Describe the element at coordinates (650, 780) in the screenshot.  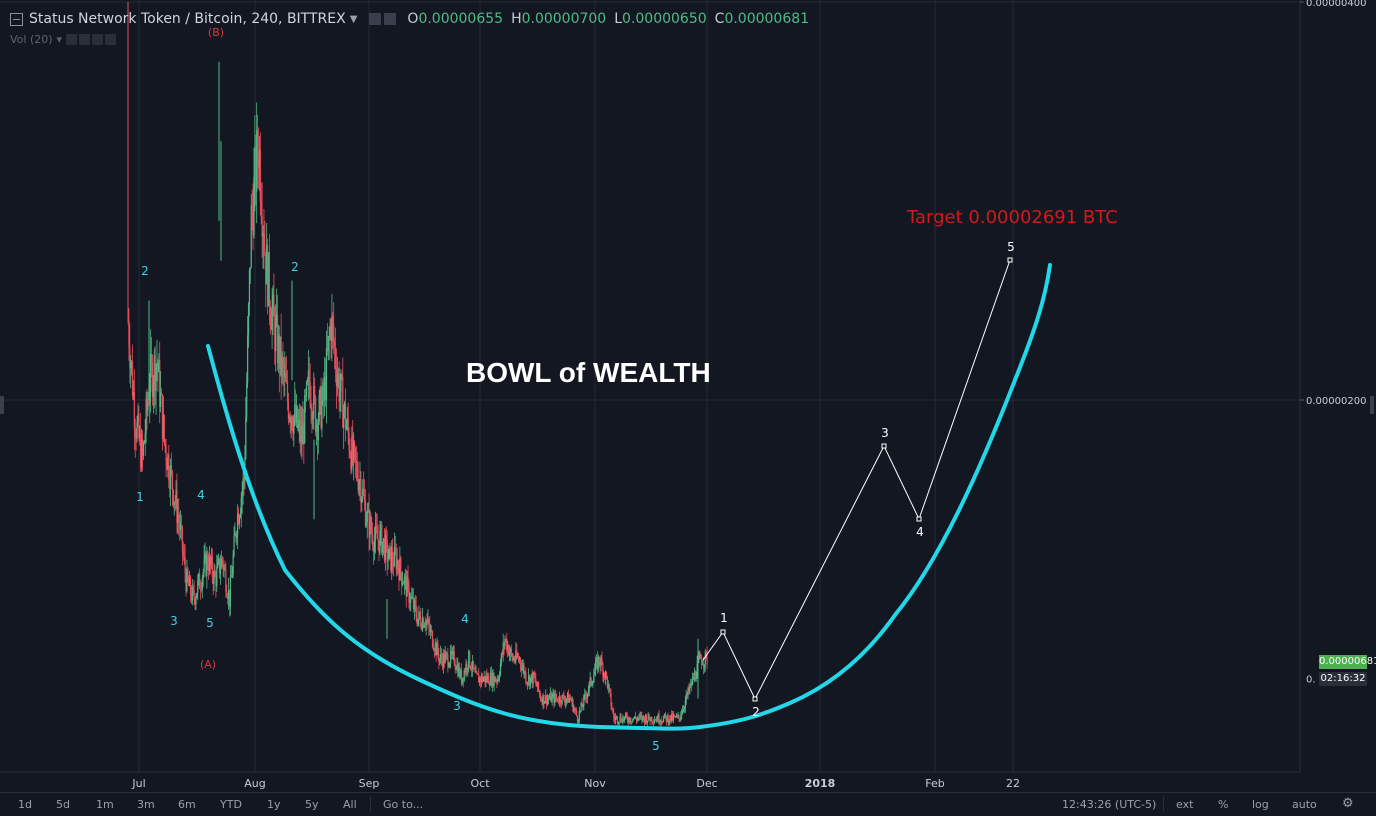
I see `time-axis: Jul Aug Sep Oct Nov Dec 2018 Feb 22` at that location.